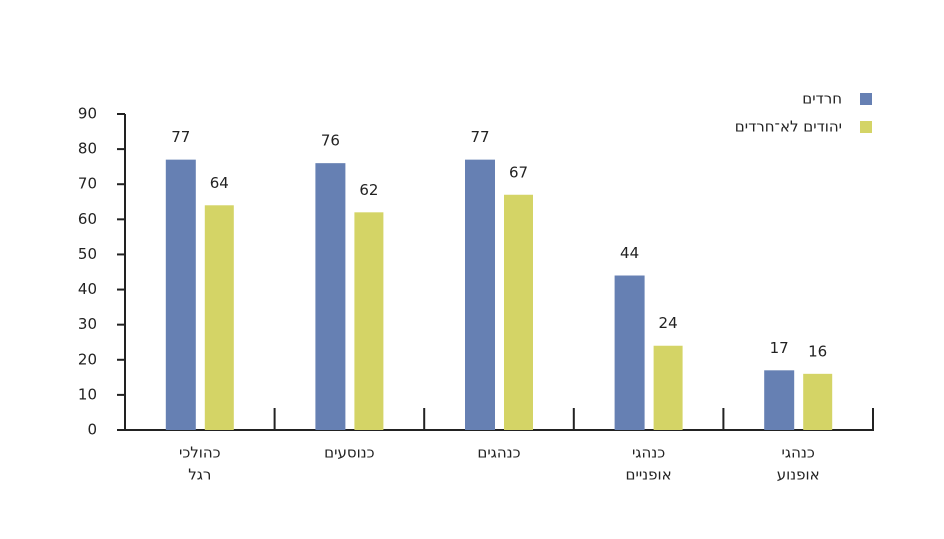 This screenshot has width=944, height=539. Describe the element at coordinates (498, 453) in the screenshot. I see `x-tick-label: כנהגים` at that location.